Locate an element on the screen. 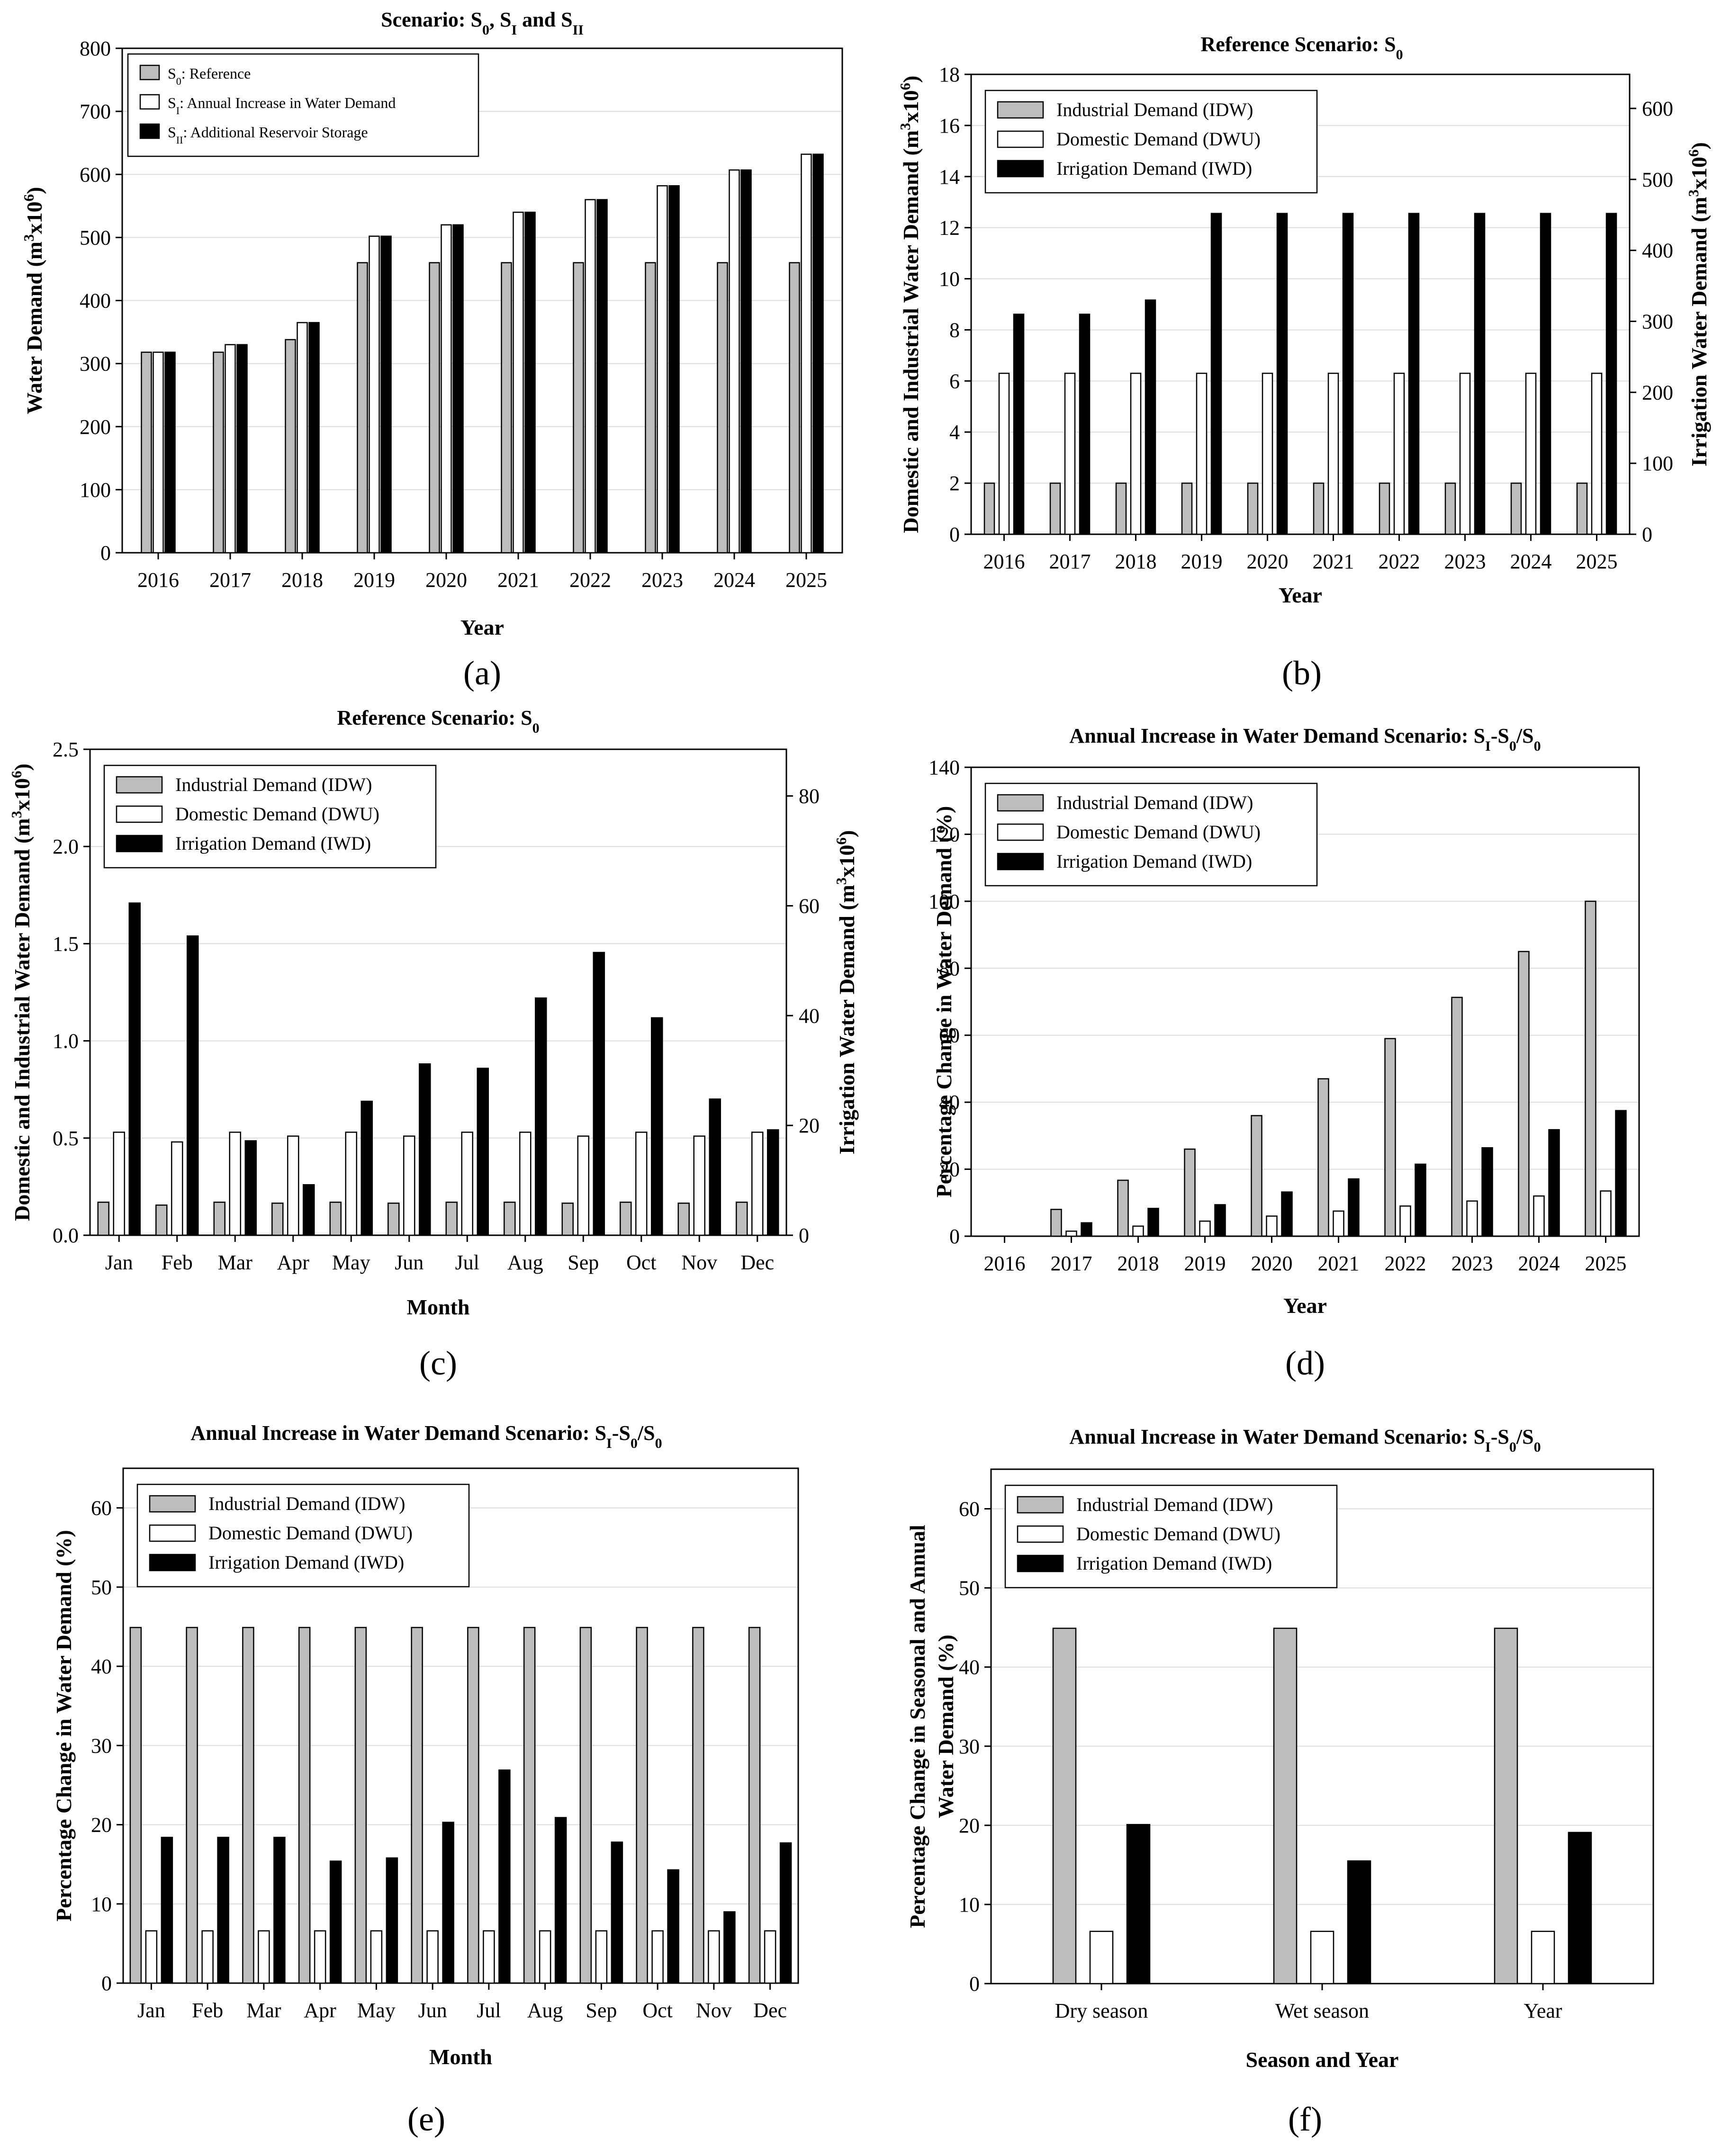 This screenshot has width=1722, height=2156. chart-title: Reference Scenario: S0 is located at coordinates (1301, 48).